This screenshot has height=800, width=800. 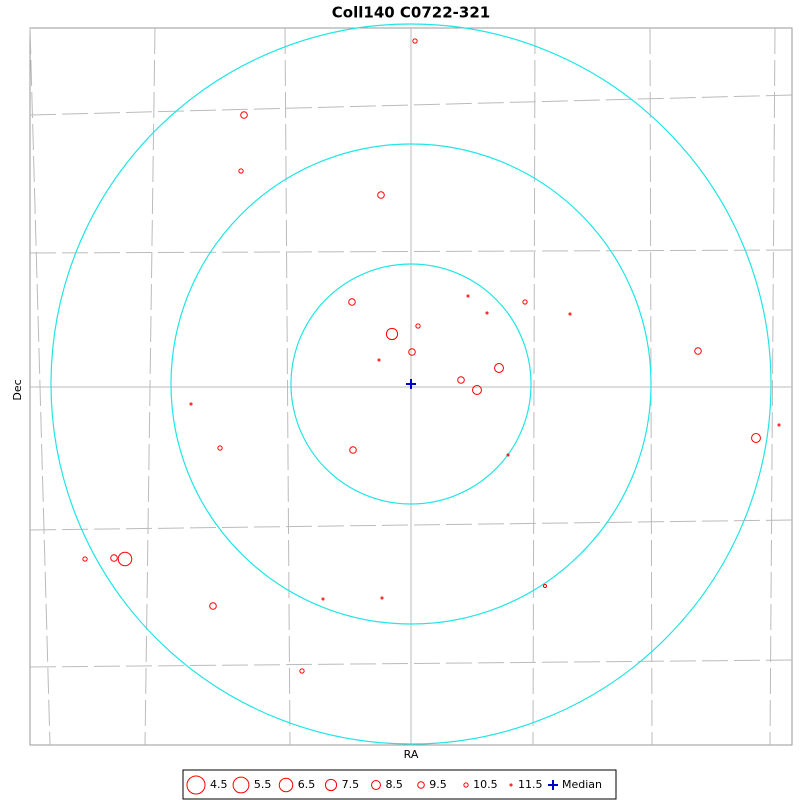 I want to click on chart-title: Coll140 C0722-321, so click(x=411, y=13).